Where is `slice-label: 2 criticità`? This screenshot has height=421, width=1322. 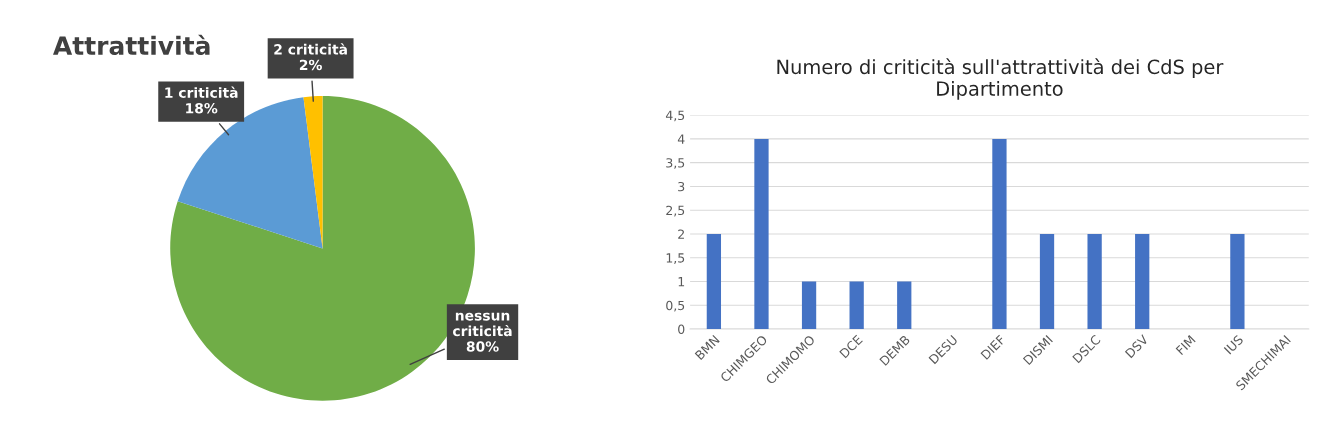 slice-label: 2 criticità is located at coordinates (310, 49).